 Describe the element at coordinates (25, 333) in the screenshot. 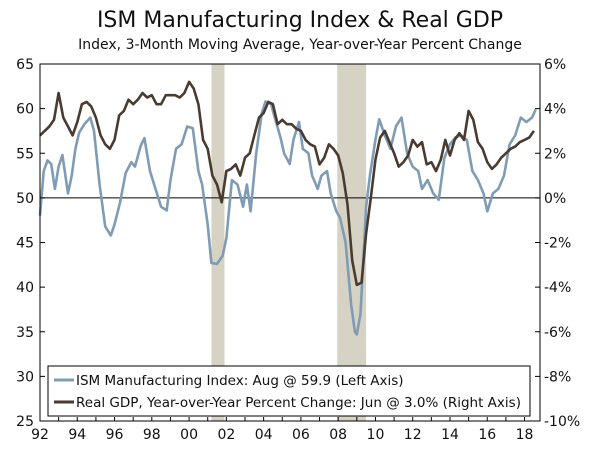

I see `y-left-tick-label: 35` at that location.